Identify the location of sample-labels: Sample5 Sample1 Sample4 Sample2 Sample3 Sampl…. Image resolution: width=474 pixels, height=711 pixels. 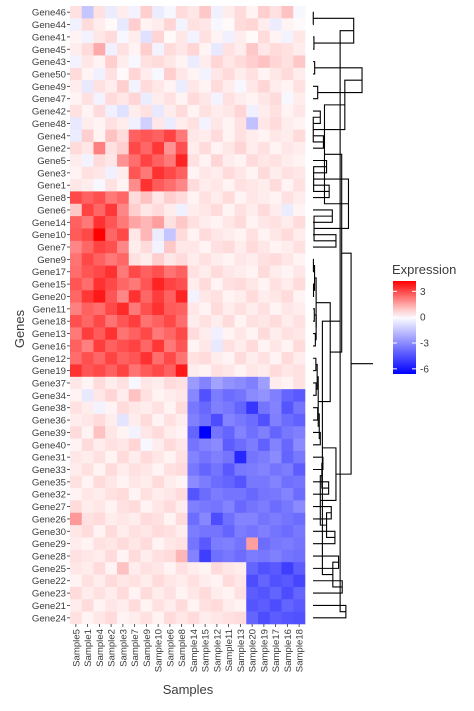
(188, 648).